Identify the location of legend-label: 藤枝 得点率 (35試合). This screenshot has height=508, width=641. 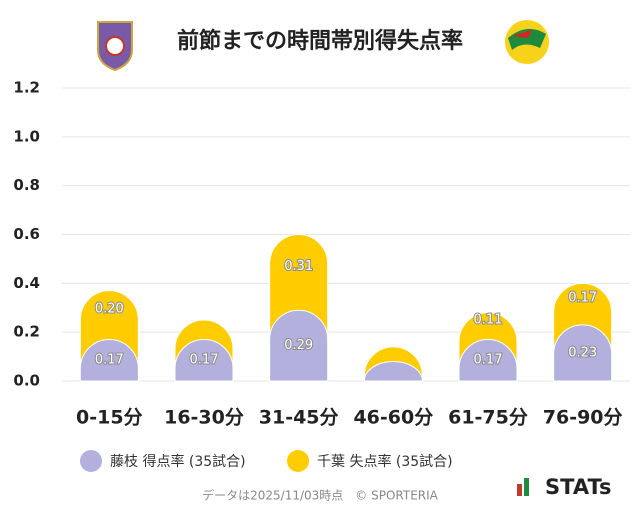
(178, 461).